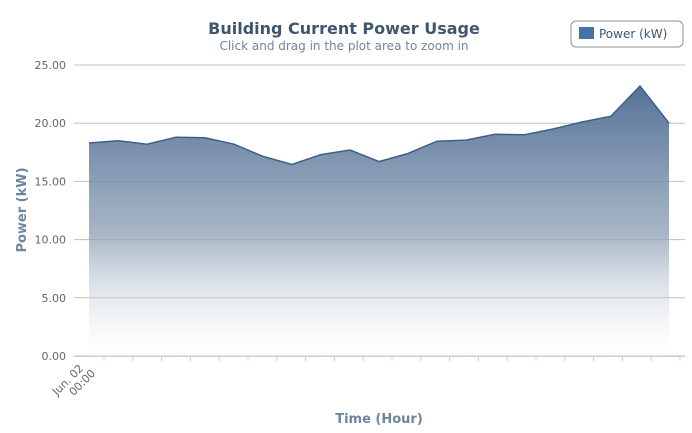 The height and width of the screenshot is (433, 692). What do you see at coordinates (54, 356) in the screenshot?
I see `y-tick-label: 0.00` at bounding box center [54, 356].